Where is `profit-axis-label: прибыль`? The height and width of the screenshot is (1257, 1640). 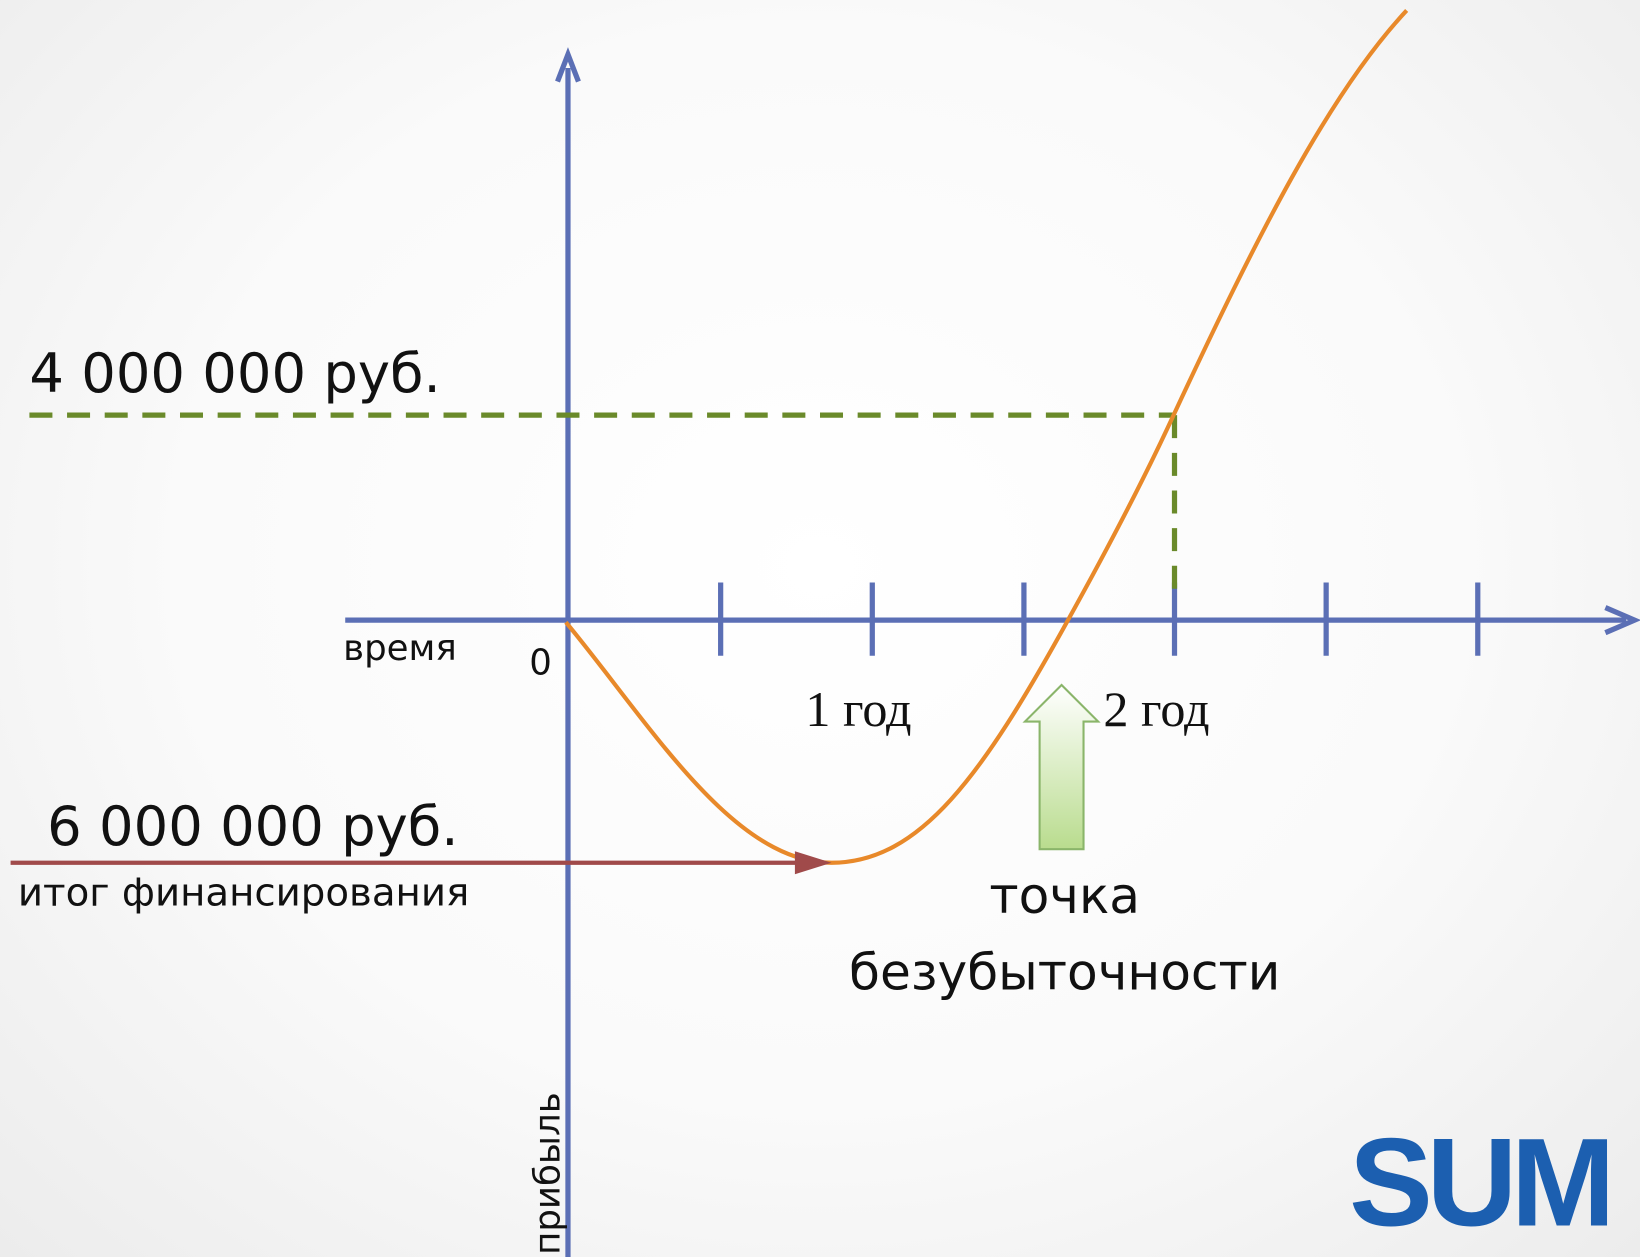
profit-axis-label: прибыль is located at coordinates (548, 1173).